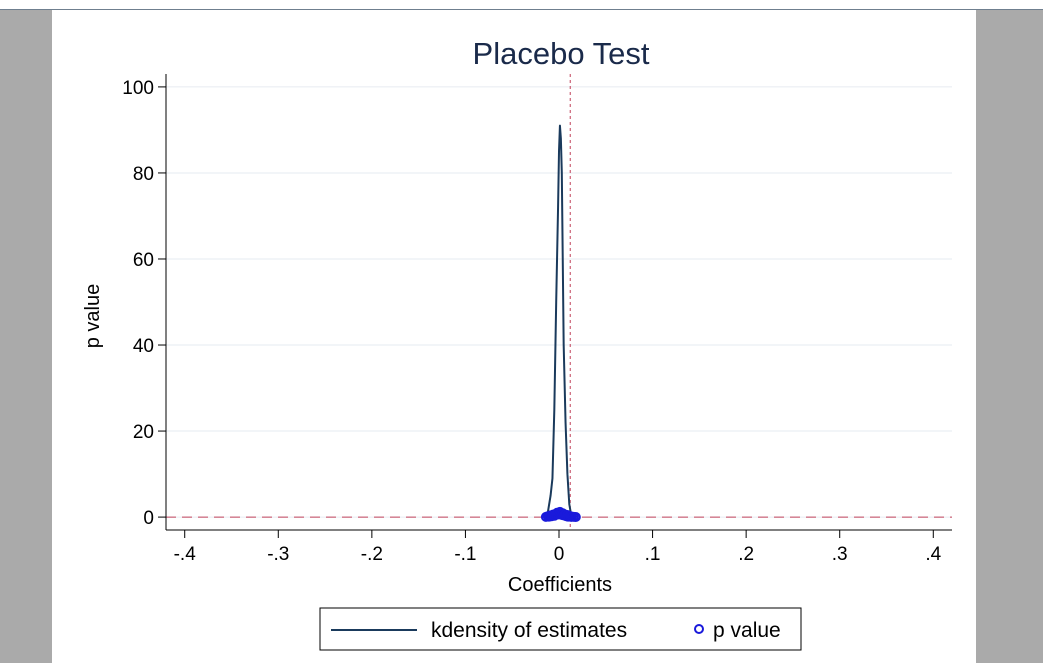 This screenshot has height=663, width=1043. I want to click on x-tick-label: .3, so click(840, 554).